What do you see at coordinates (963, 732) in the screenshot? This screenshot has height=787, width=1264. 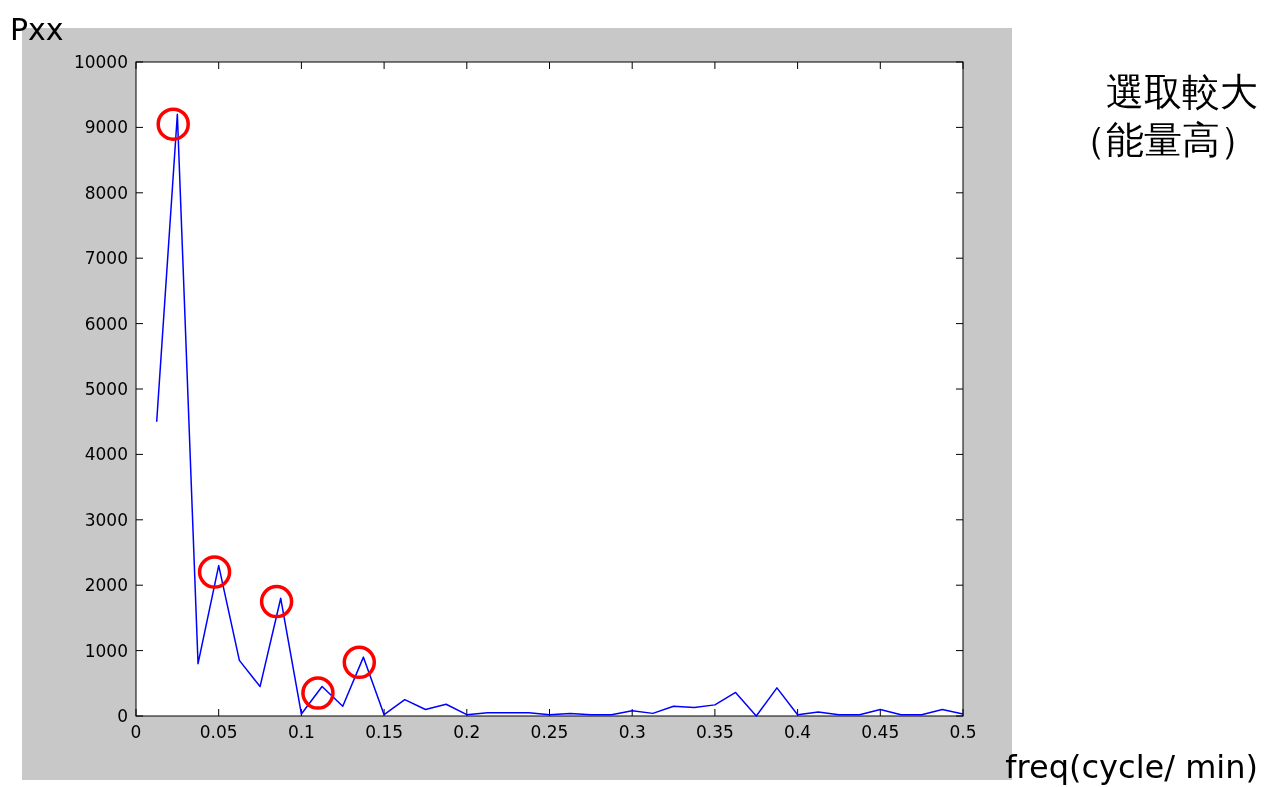 I see `x-tick-label: 0.5` at bounding box center [963, 732].